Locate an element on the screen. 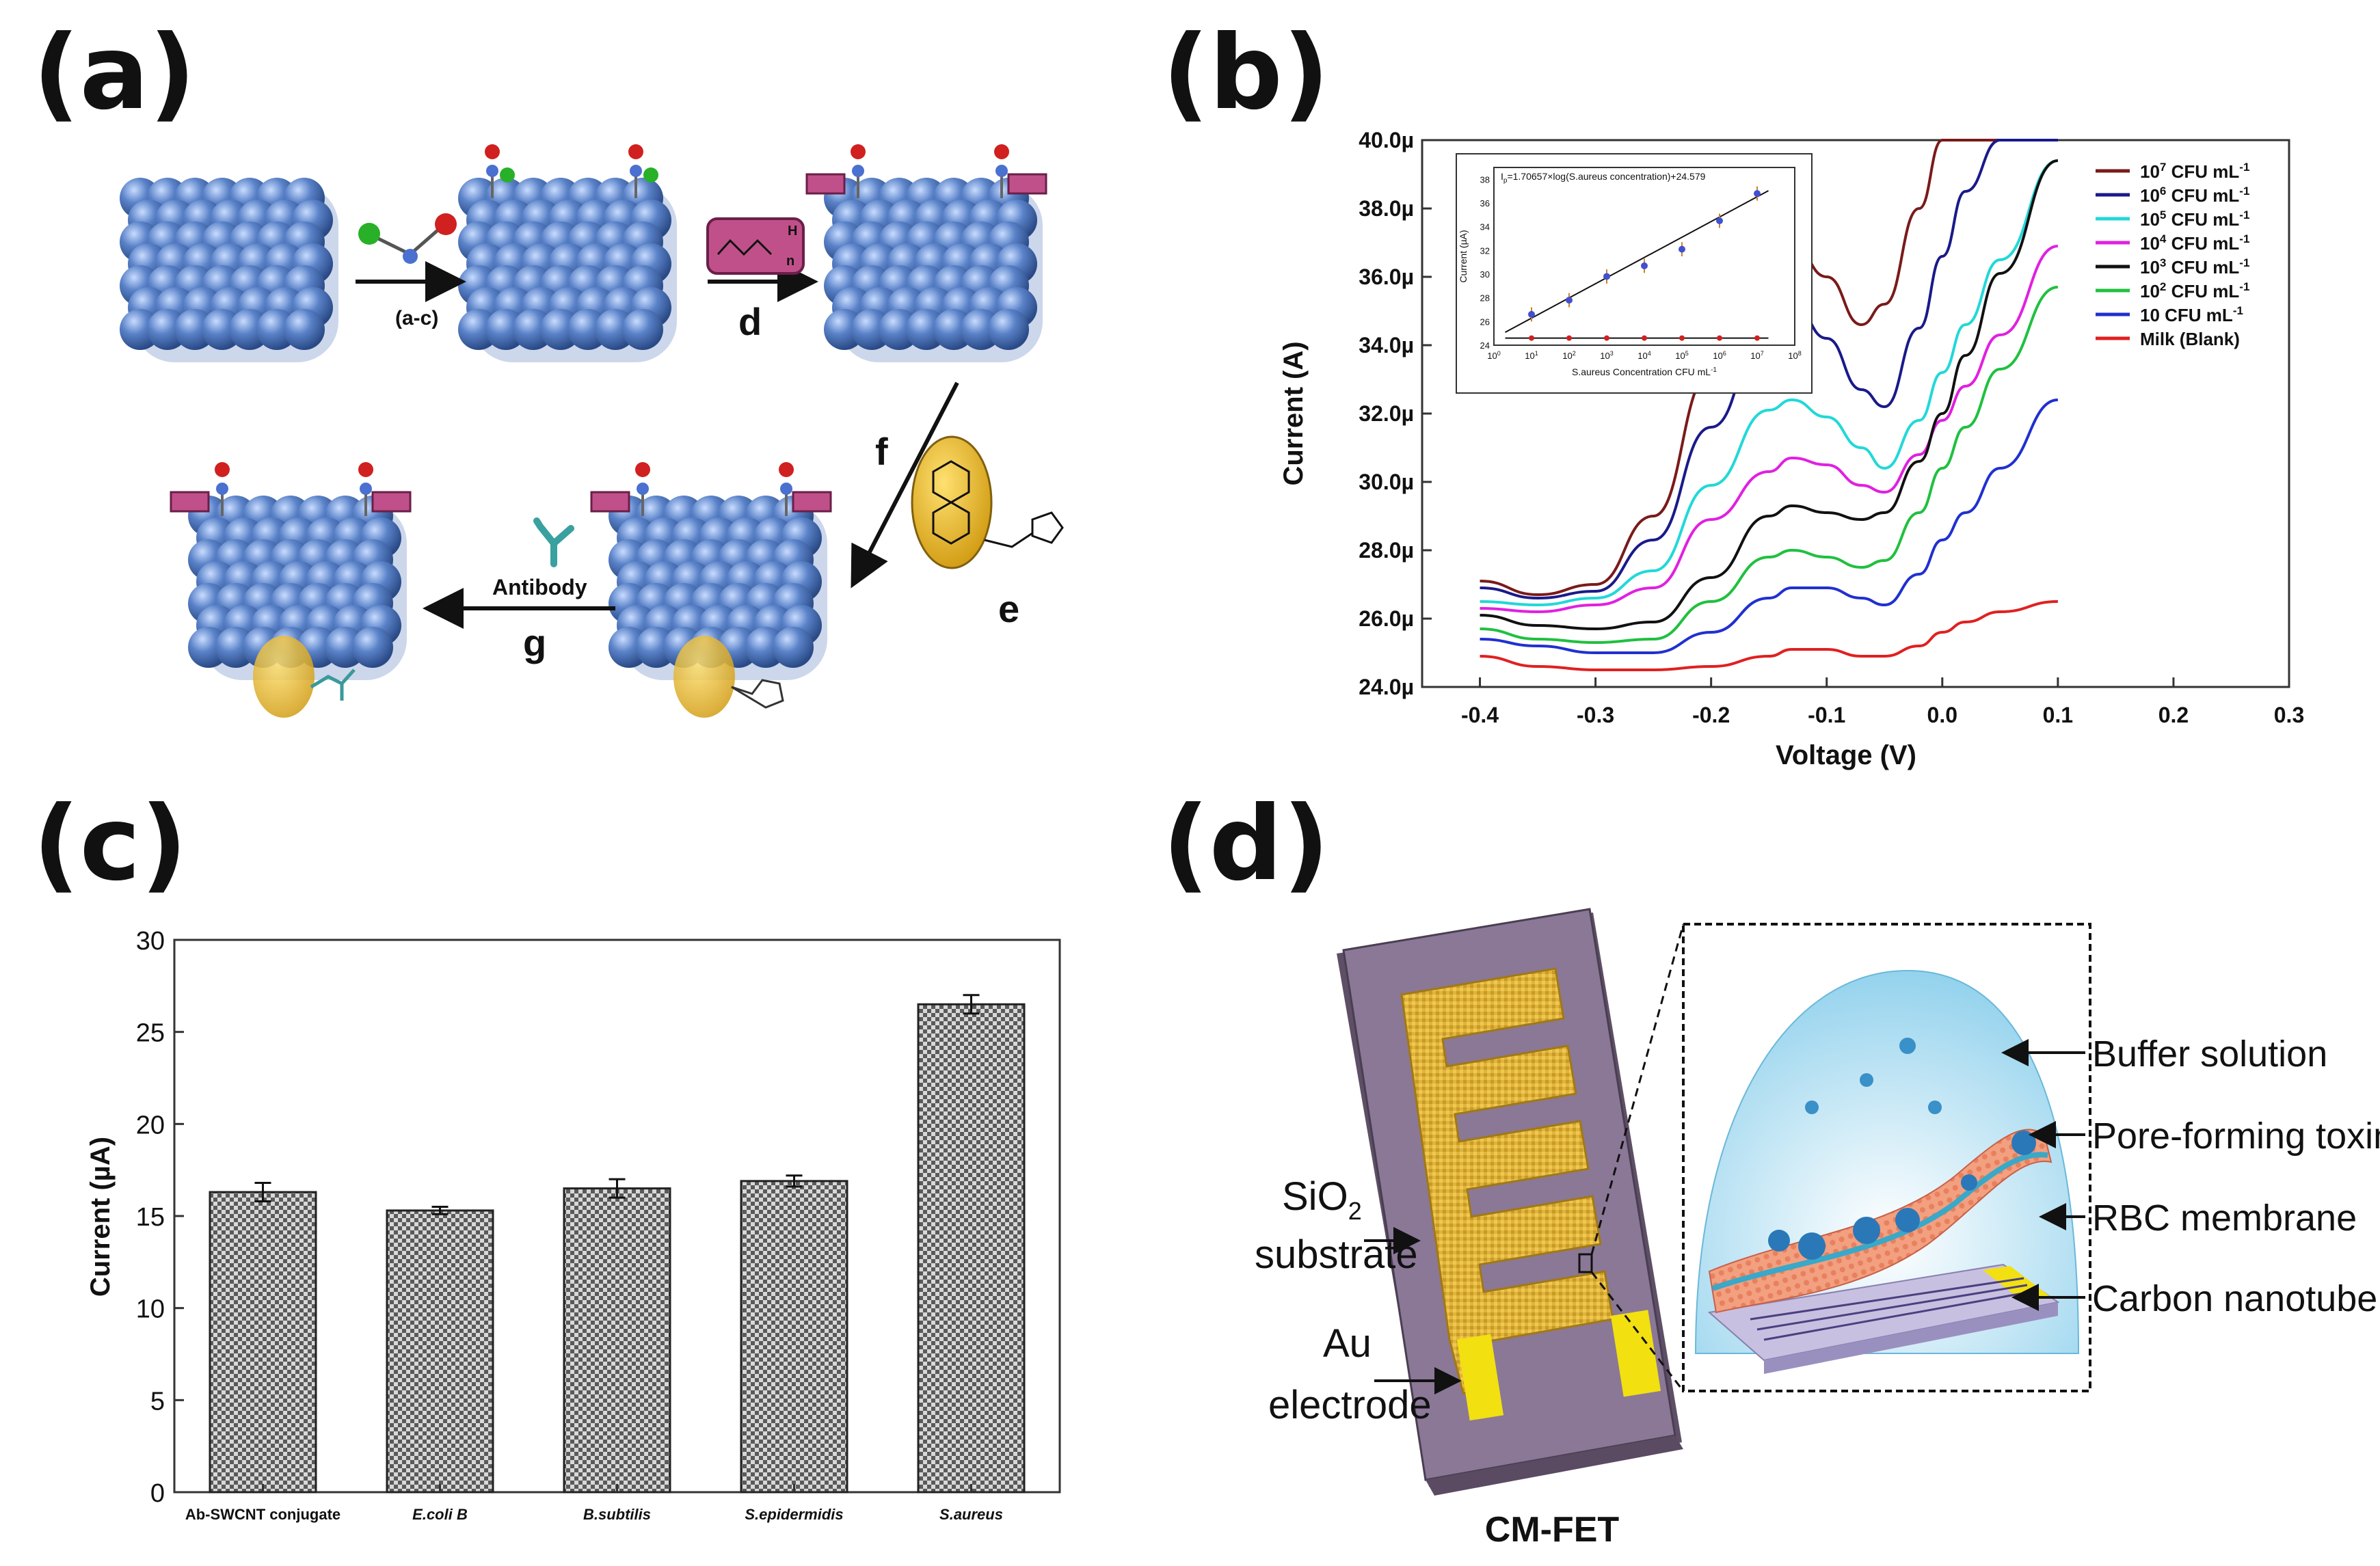  inset-ytick-label: 34 is located at coordinates (1485, 227).